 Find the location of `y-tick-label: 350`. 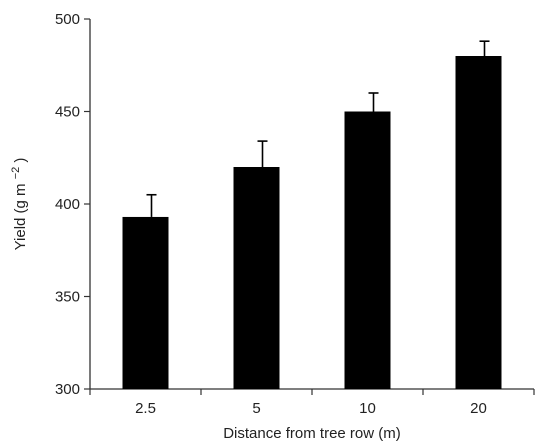

y-tick-label: 350 is located at coordinates (67, 297).